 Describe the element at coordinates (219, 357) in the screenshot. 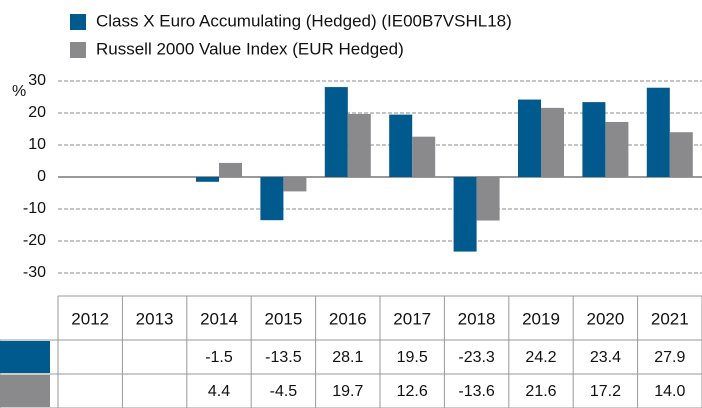

I see `table-value: -1.5` at that location.